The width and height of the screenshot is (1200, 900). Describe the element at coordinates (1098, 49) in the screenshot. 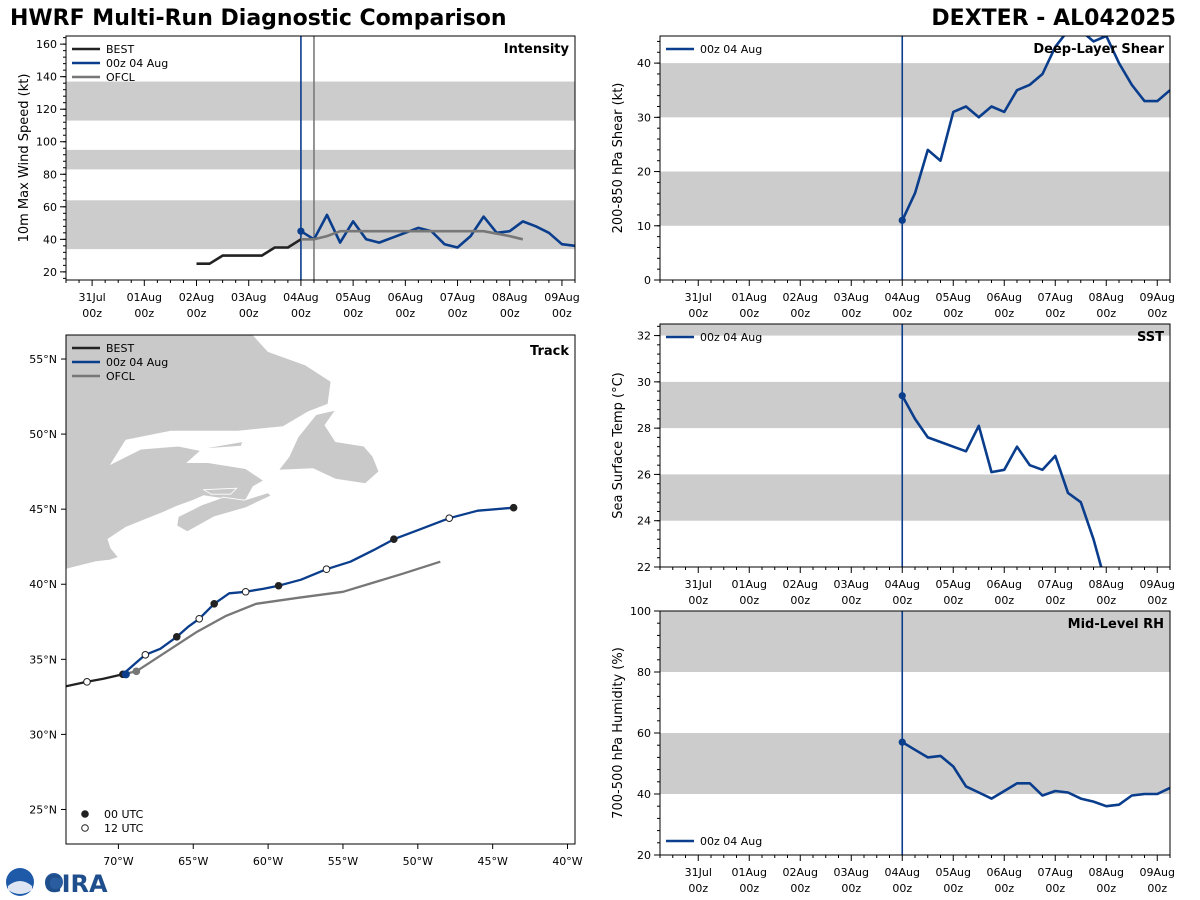

I see `panel-title: Deep-Layer Shear` at that location.